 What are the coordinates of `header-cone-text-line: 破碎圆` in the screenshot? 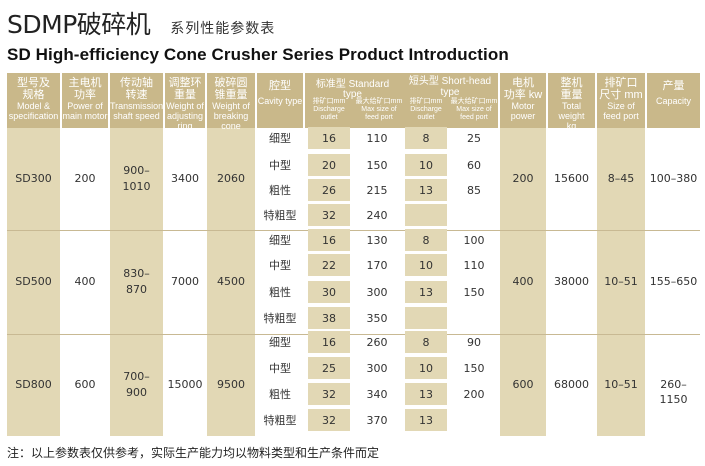 It's located at (231, 83).